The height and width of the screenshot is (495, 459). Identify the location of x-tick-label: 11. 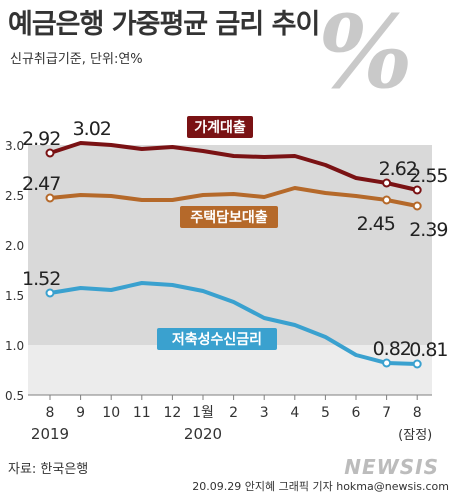
(142, 413).